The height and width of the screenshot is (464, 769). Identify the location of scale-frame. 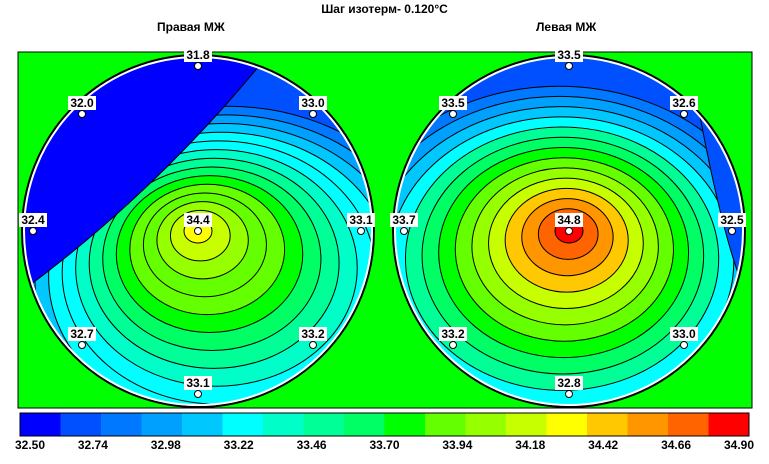
(384, 424).